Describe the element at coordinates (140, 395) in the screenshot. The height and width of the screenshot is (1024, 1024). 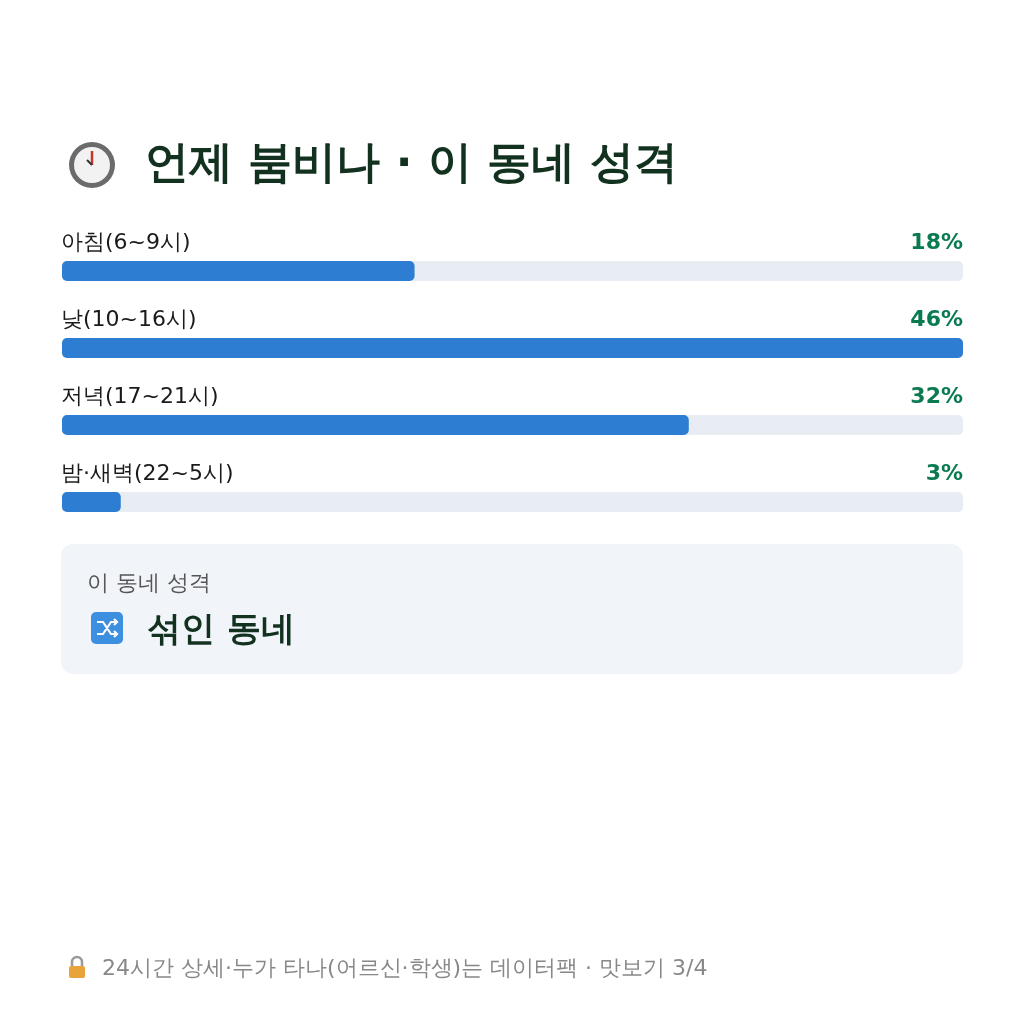
I see `y-tick-label: 저녁(17~21시)` at that location.